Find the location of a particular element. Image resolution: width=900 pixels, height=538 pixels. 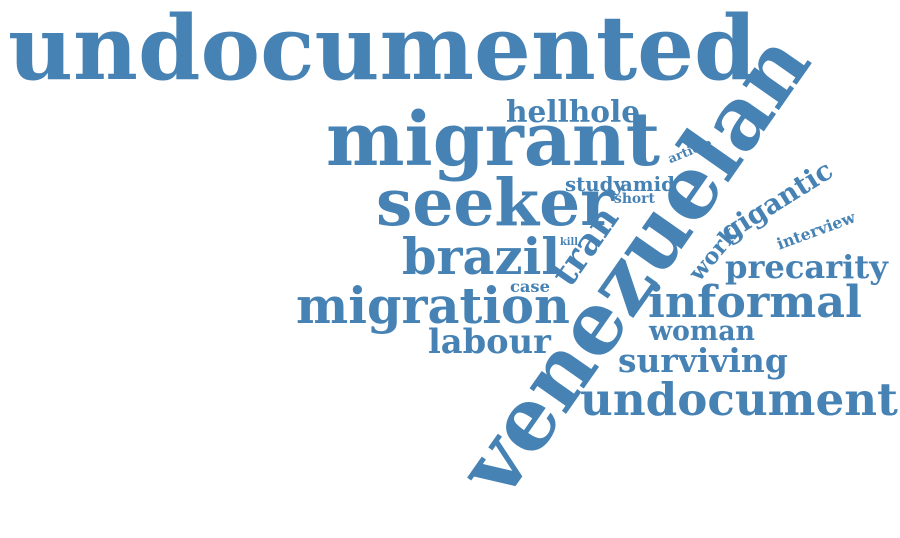

word-undocument-text: undocument is located at coordinates (739, 399).